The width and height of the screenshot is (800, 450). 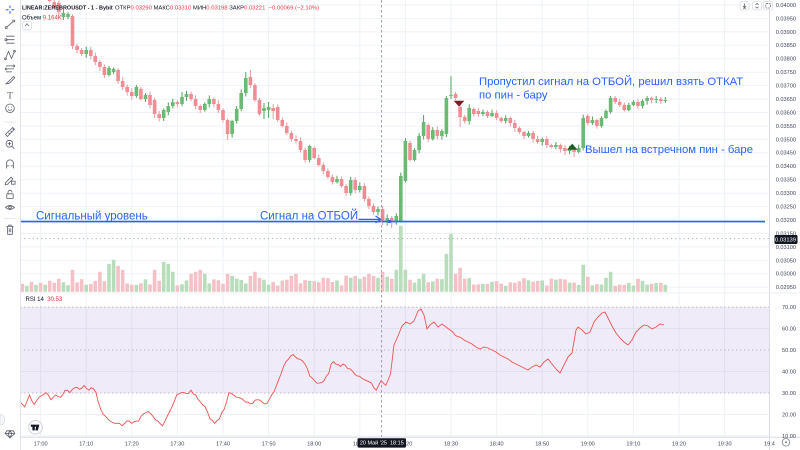 What do you see at coordinates (789, 308) in the screenshot?
I see `svg-text: 70.00` at bounding box center [789, 308].